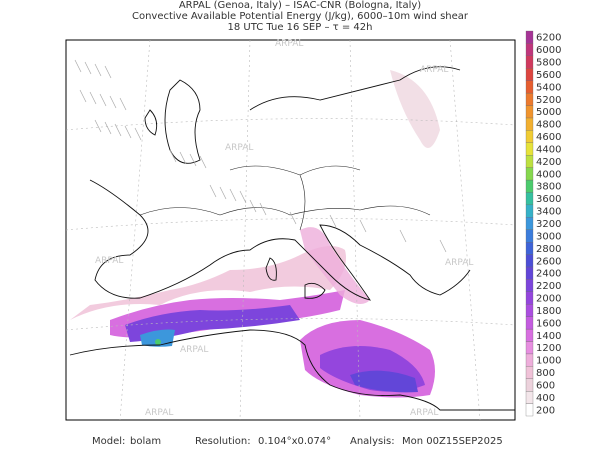 The width and height of the screenshot is (600, 454). What do you see at coordinates (223, 441) in the screenshot?
I see `resolution-label: Resolution:` at bounding box center [223, 441].